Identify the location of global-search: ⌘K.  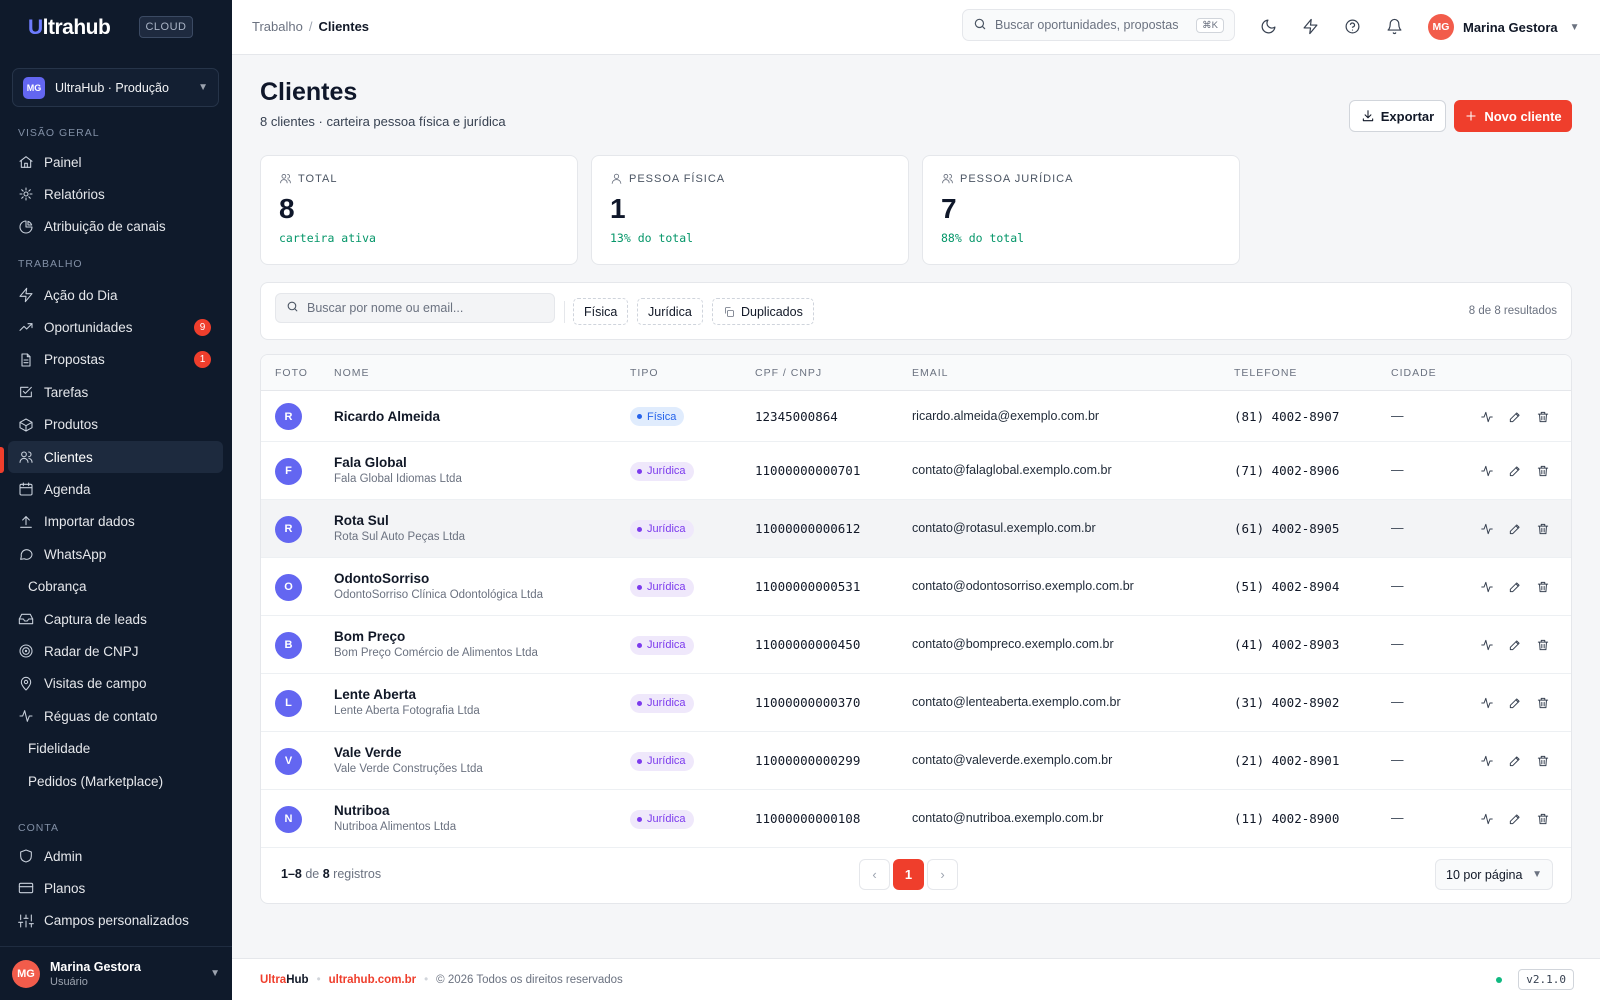
(1098, 25).